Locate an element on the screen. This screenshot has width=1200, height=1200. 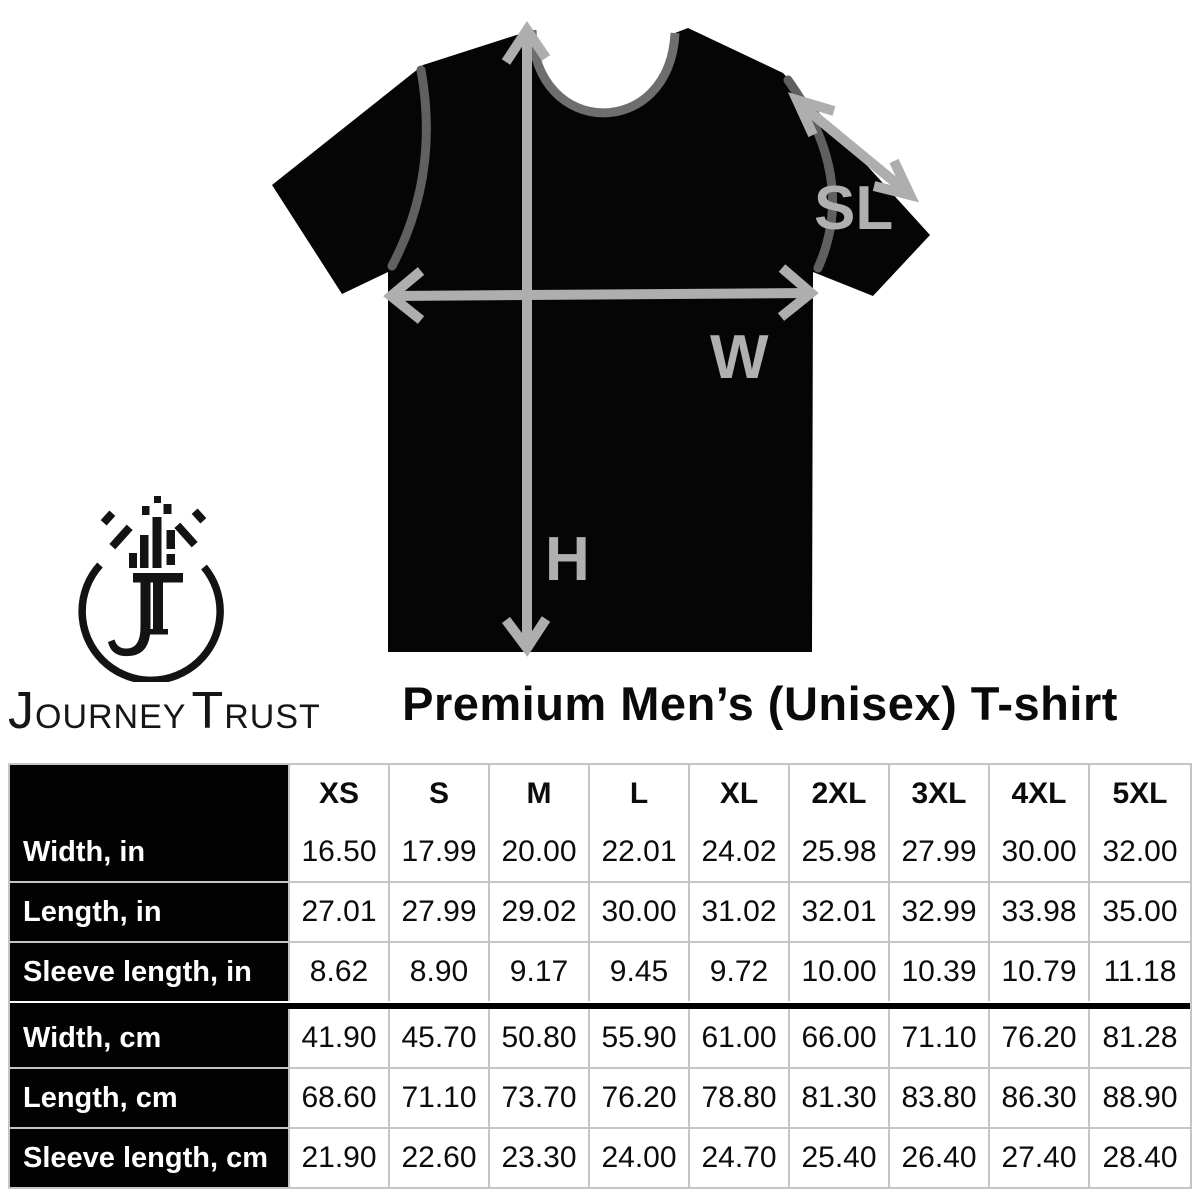
row-label: Width, in is located at coordinates (150, 853).